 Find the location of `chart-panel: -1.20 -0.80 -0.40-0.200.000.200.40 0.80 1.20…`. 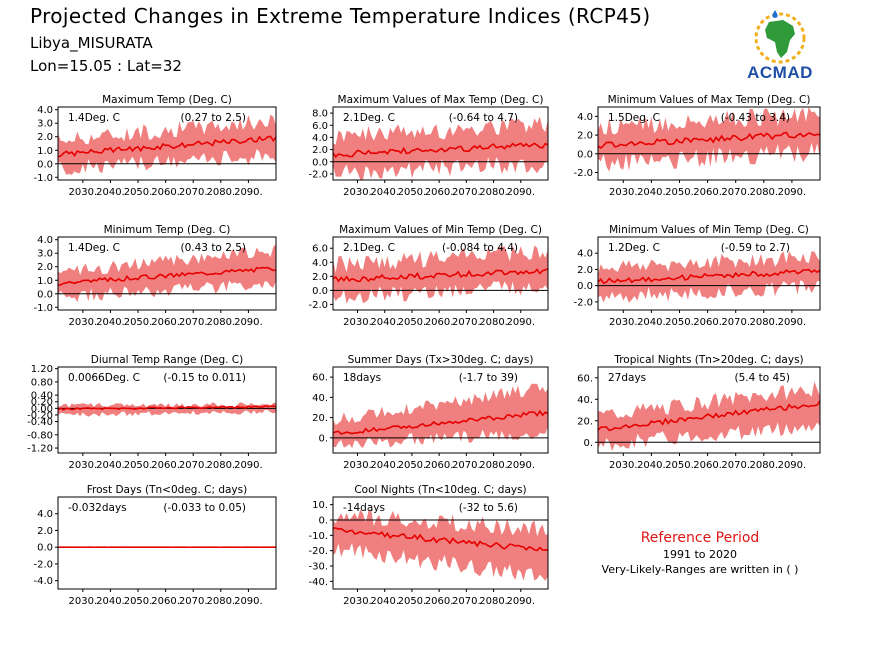

chart-panel: -1.20 -0.80 -0.40-0.200.000.200.40 0.80 1.20… is located at coordinates (152, 412).